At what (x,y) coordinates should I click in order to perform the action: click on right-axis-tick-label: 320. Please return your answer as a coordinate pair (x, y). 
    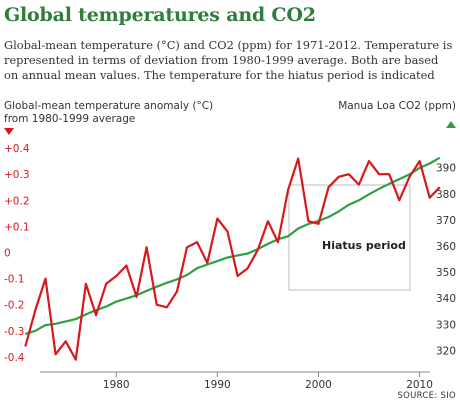
    Looking at the image, I should click on (446, 351).